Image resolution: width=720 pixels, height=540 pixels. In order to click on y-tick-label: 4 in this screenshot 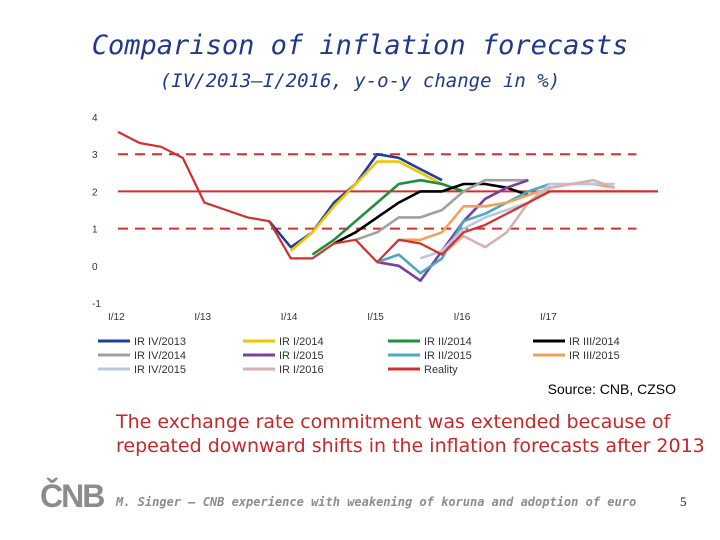, I will do `click(95, 118)`.